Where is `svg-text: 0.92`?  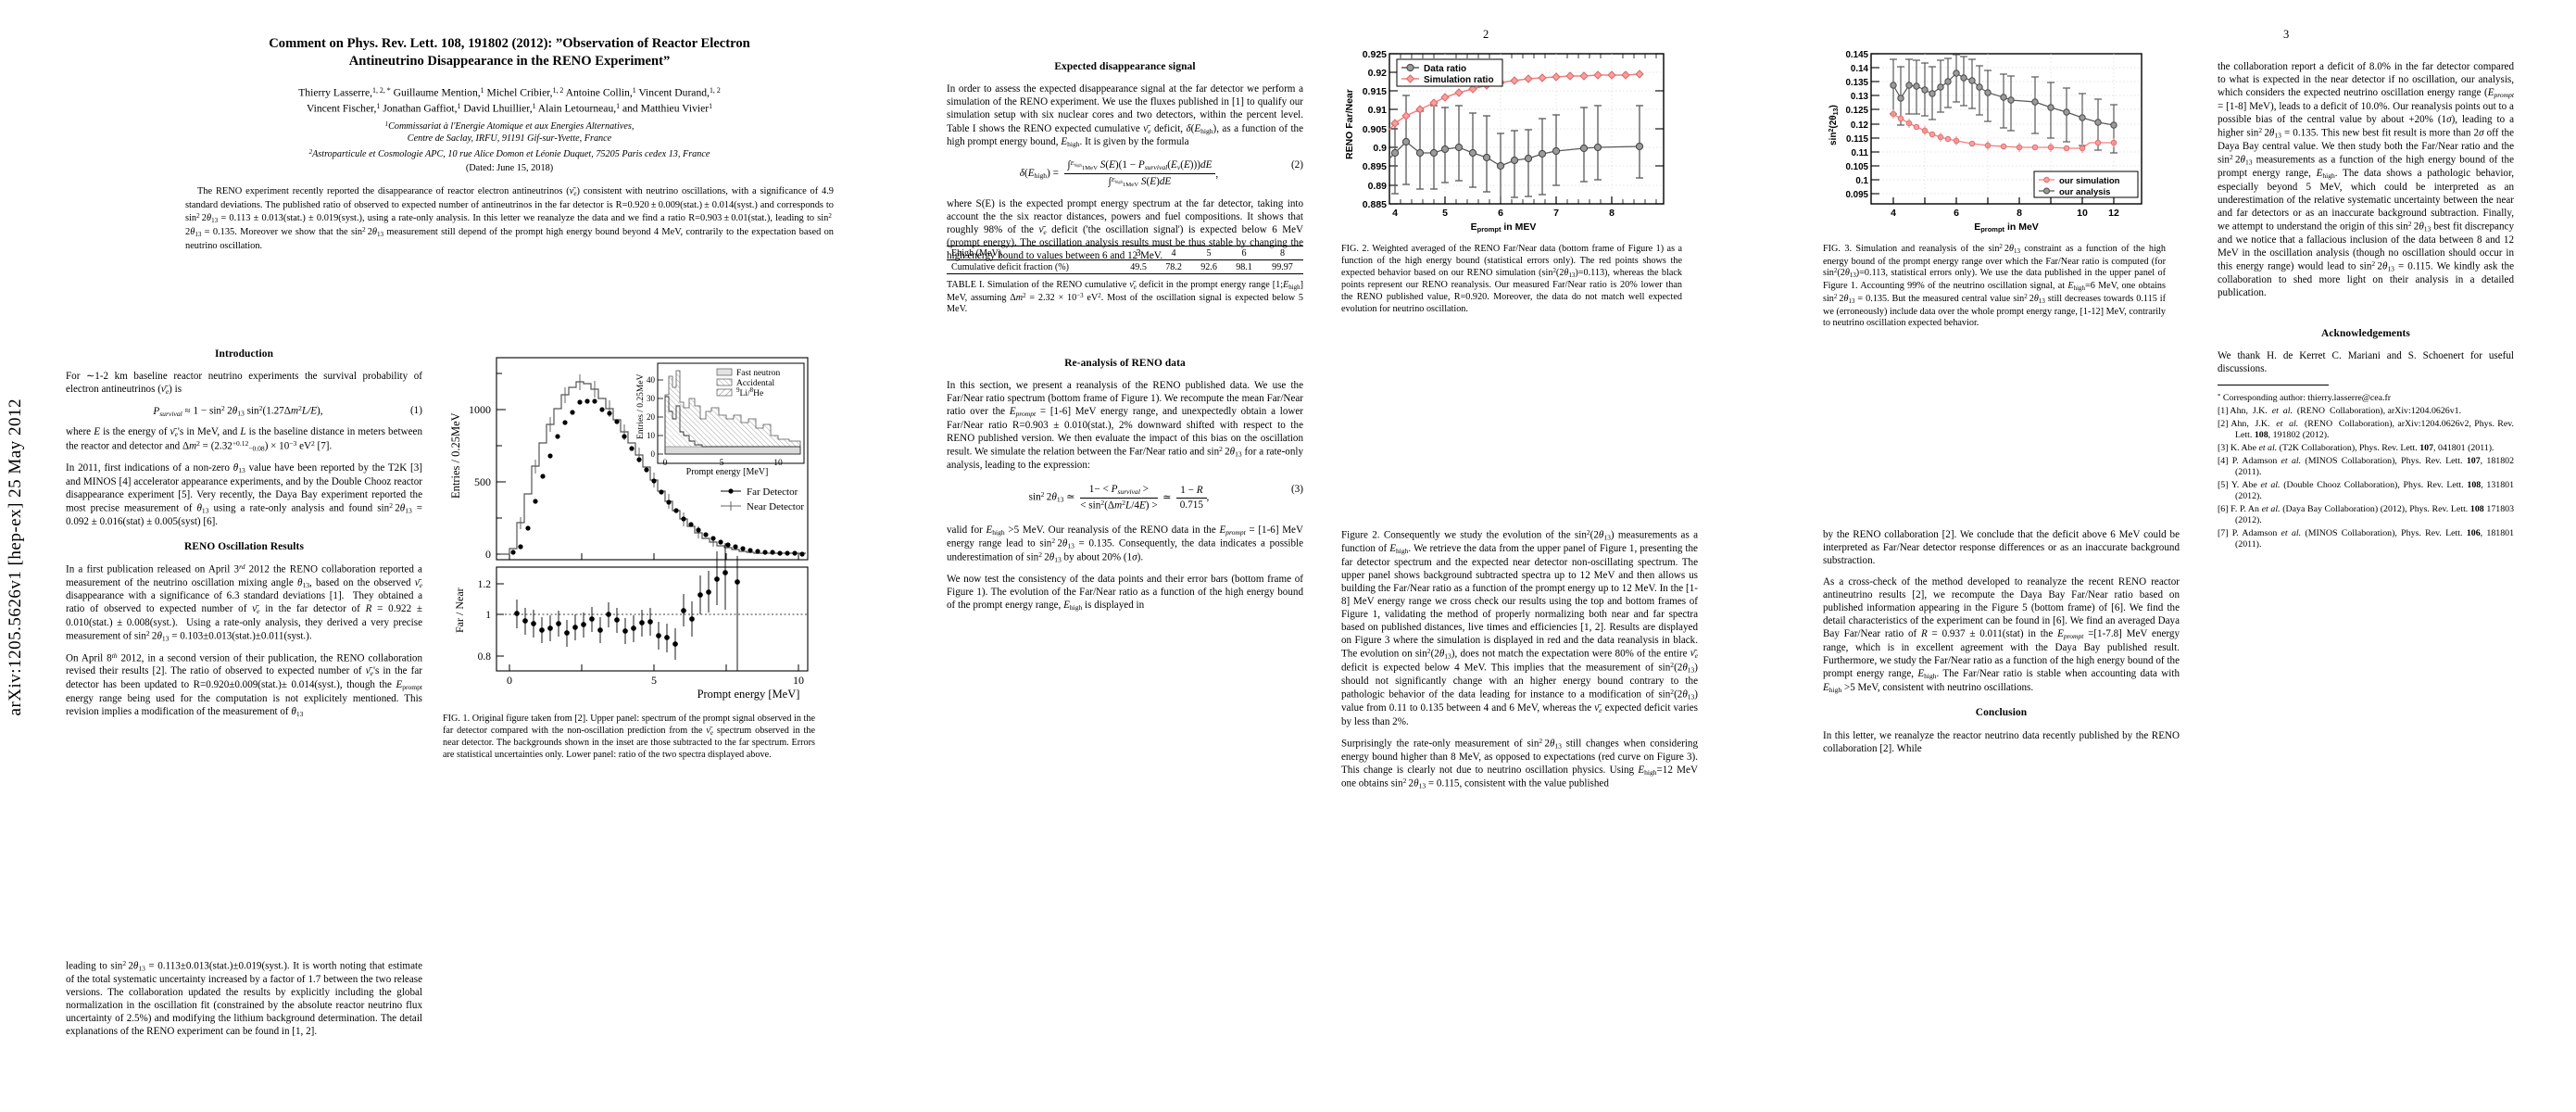 svg-text: 0.92 is located at coordinates (1378, 73).